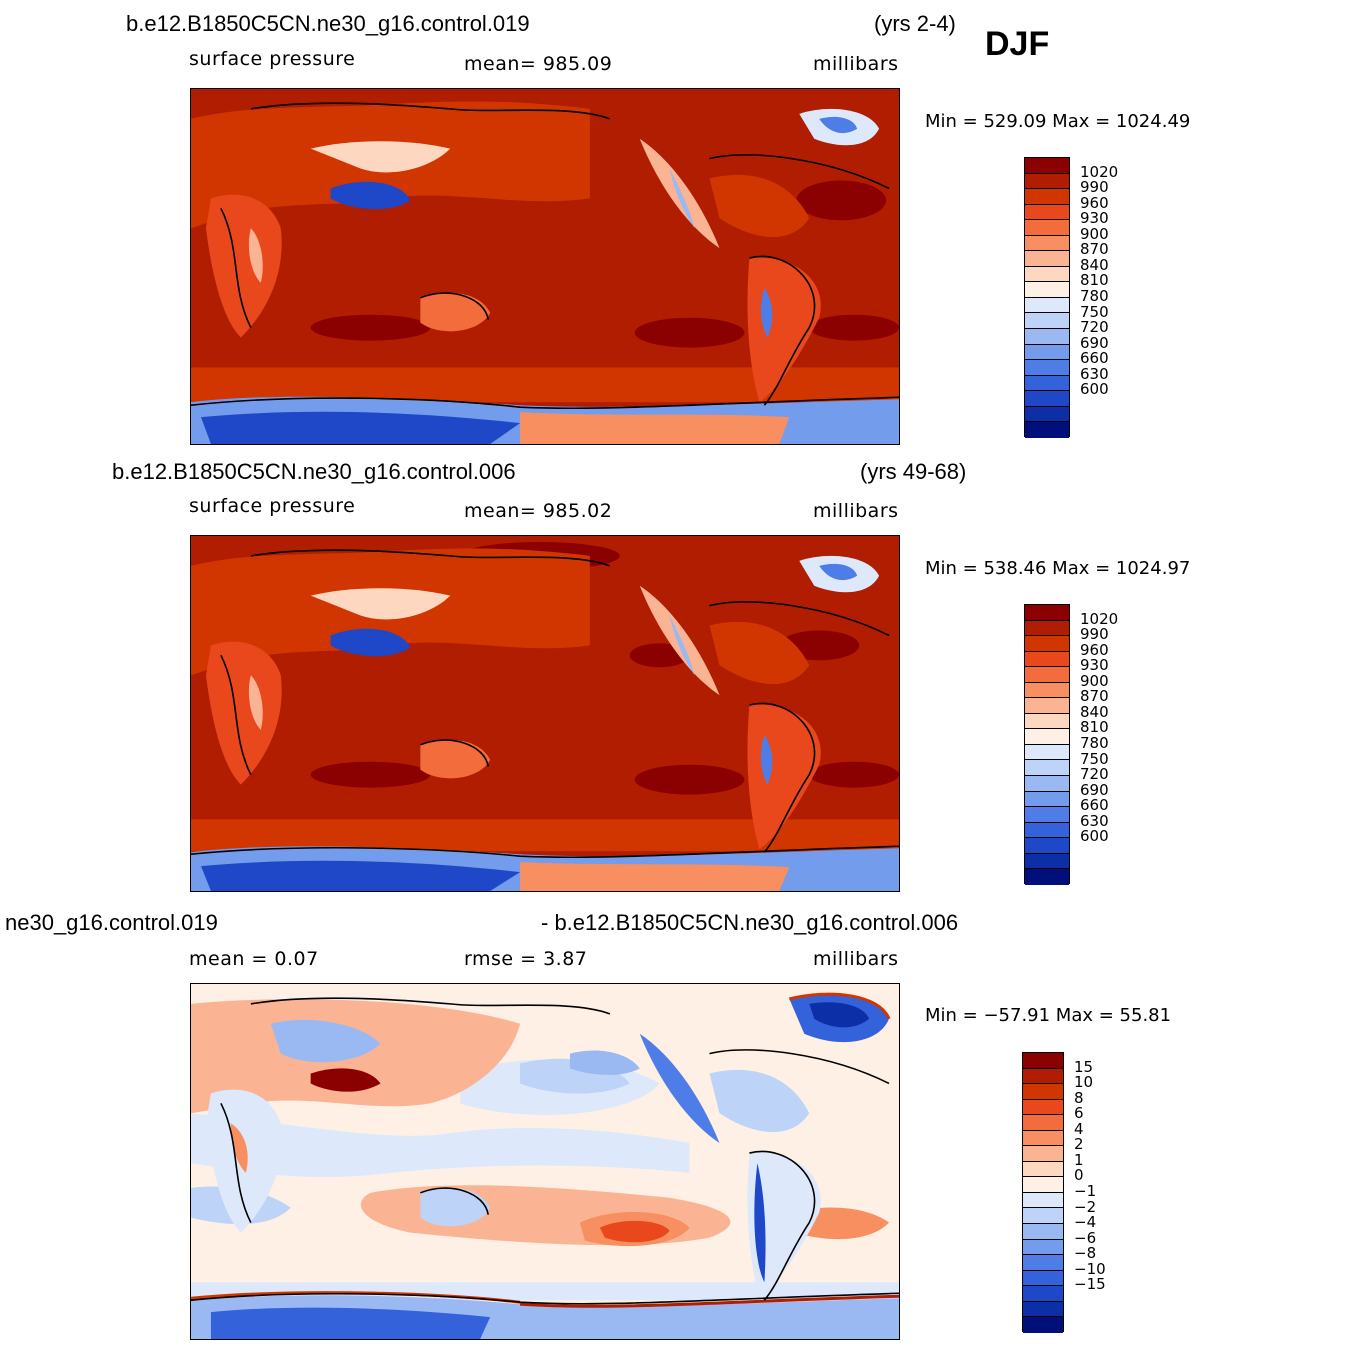 The image size is (1350, 1353). I want to click on panel-1-units: millibars, so click(856, 64).